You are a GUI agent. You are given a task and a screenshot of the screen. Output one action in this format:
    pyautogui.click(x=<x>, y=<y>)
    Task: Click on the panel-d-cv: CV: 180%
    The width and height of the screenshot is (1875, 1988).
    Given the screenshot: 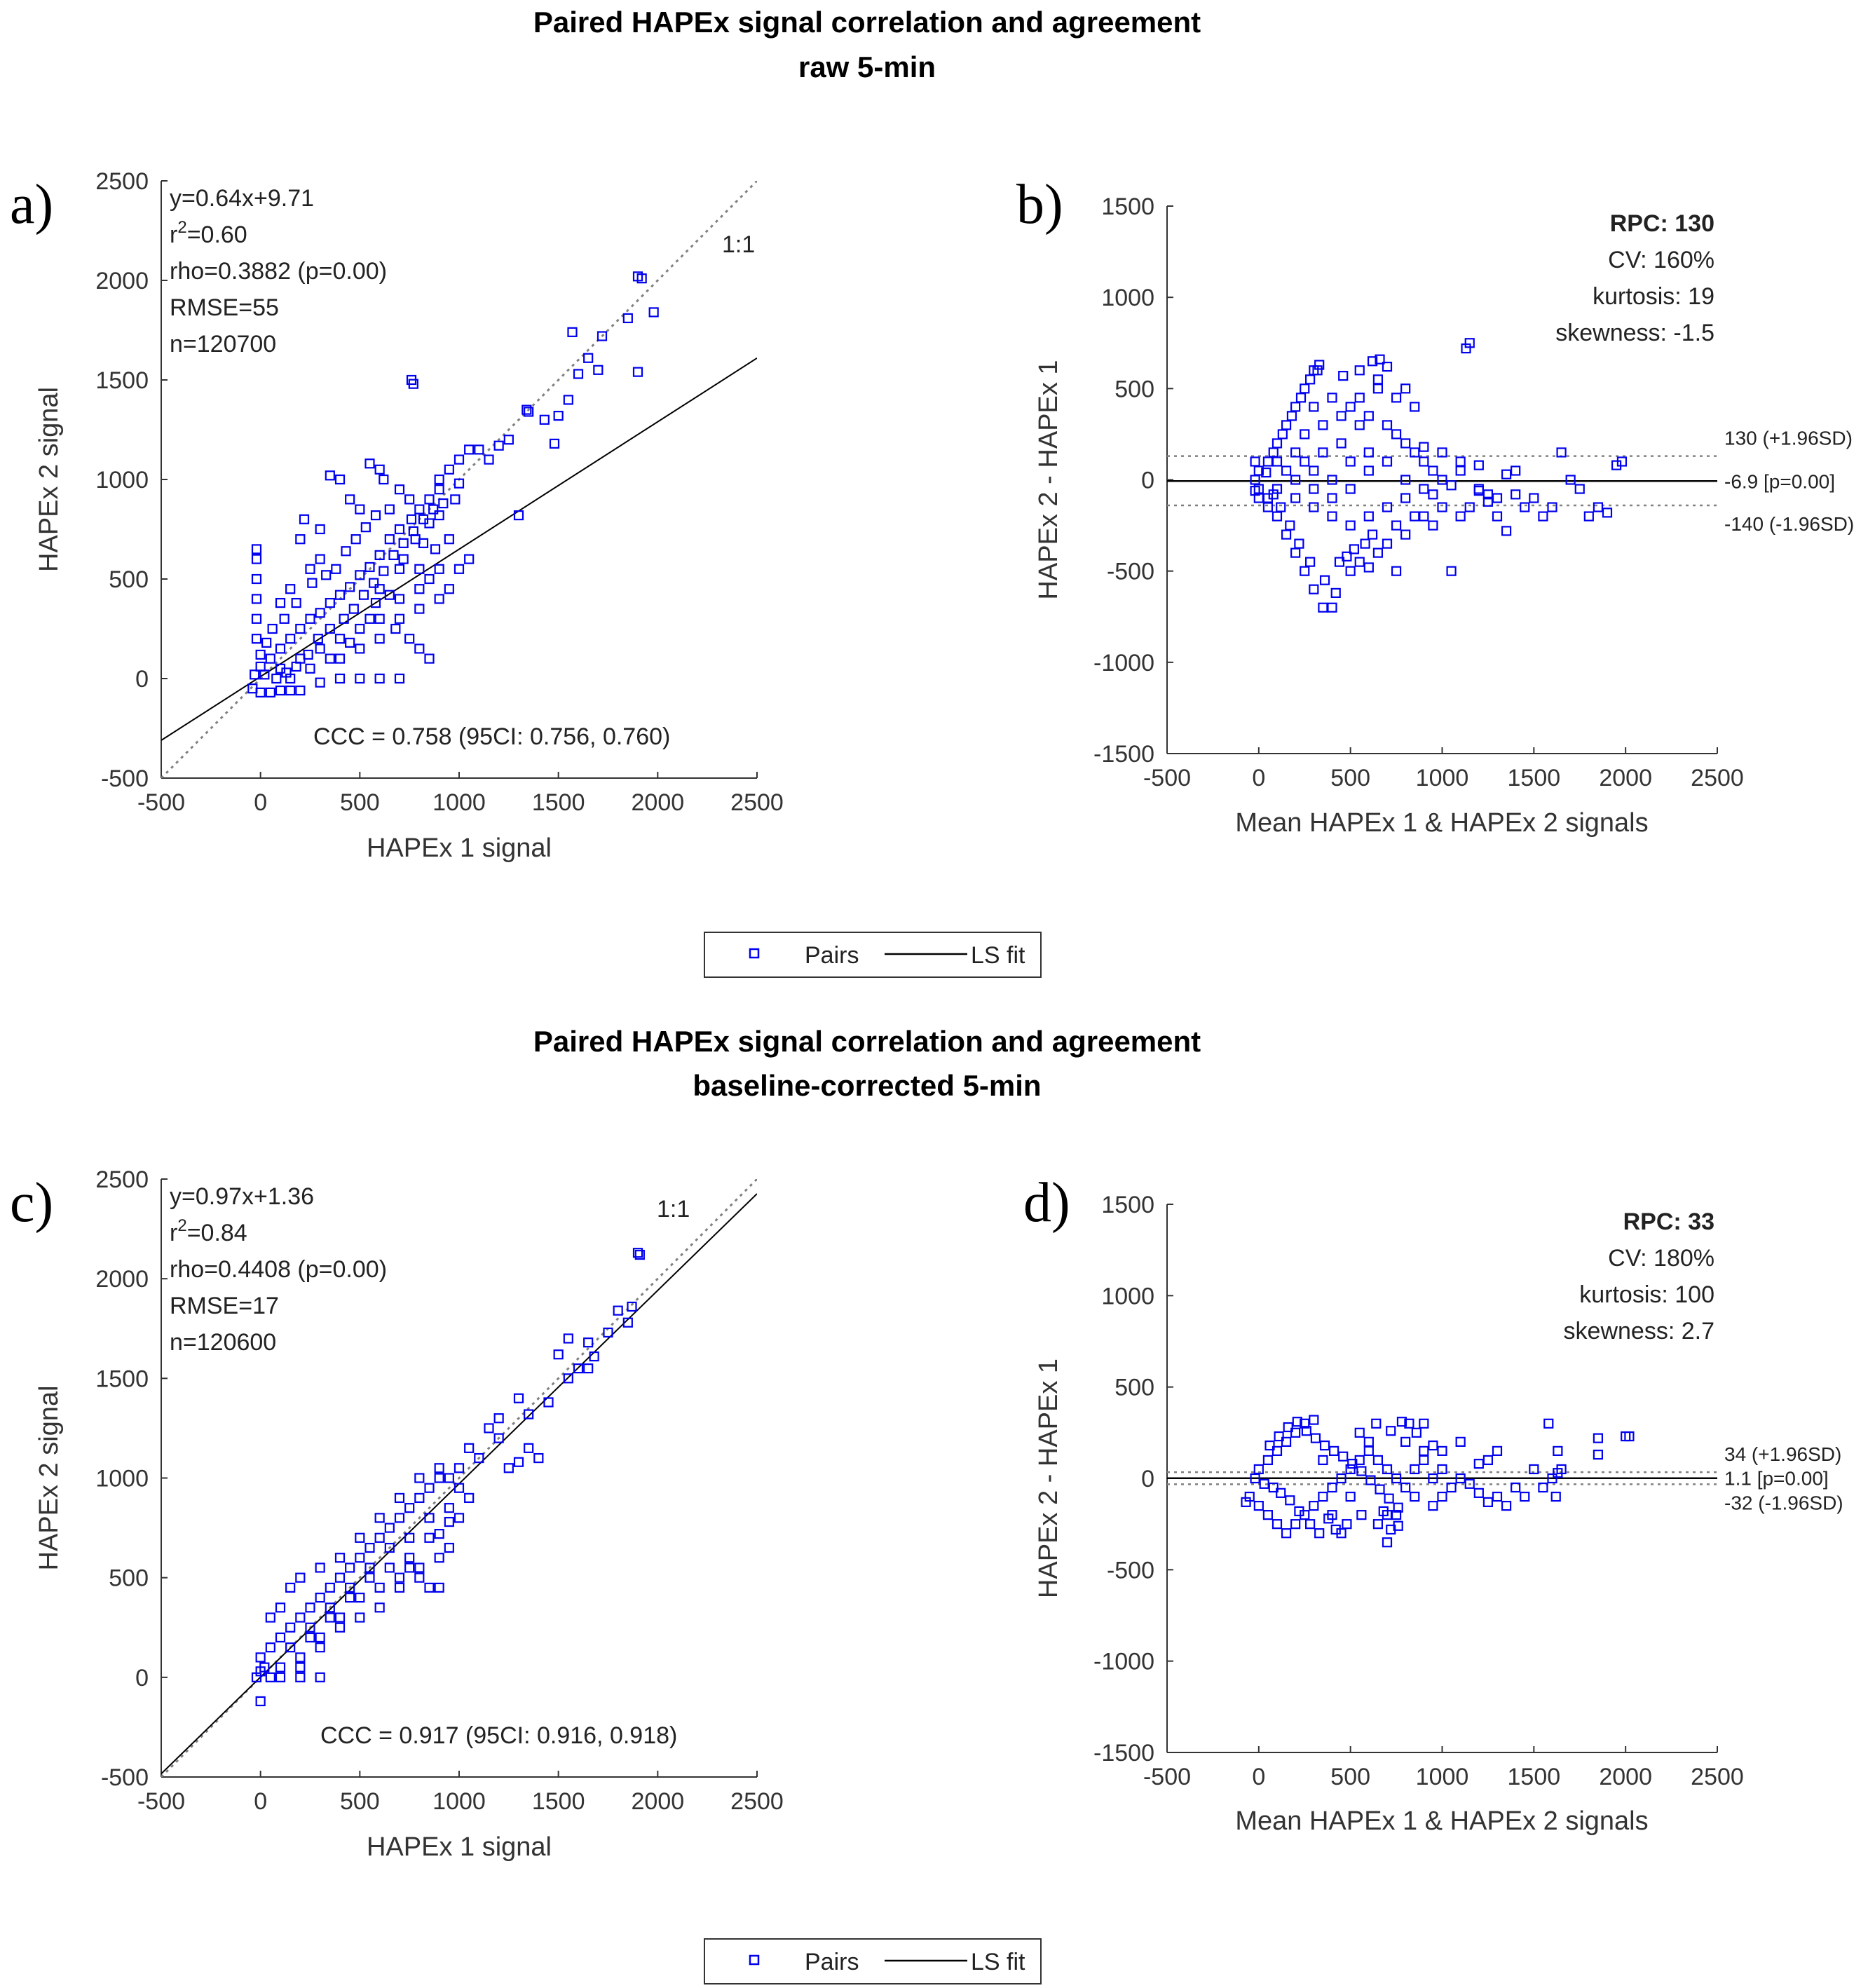 What is the action you would take?
    pyautogui.click(x=1661, y=1258)
    